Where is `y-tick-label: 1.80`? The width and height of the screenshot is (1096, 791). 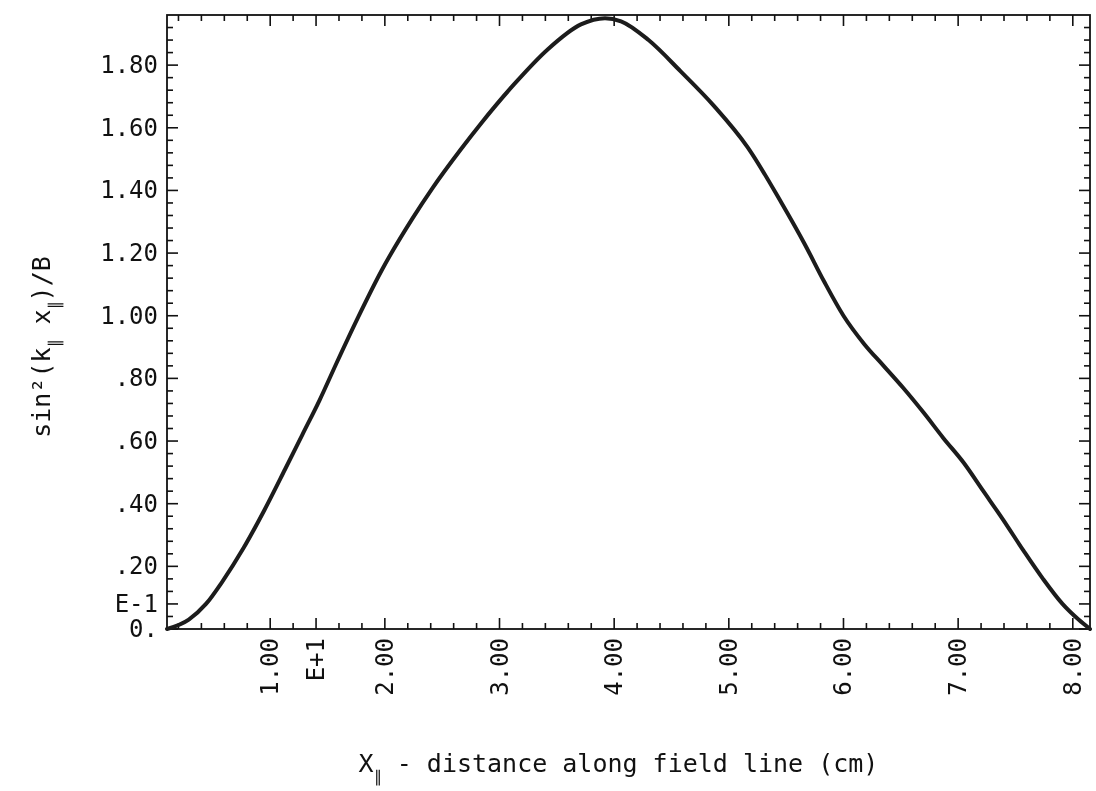
y-tick-label: 1.80 is located at coordinates (129, 65).